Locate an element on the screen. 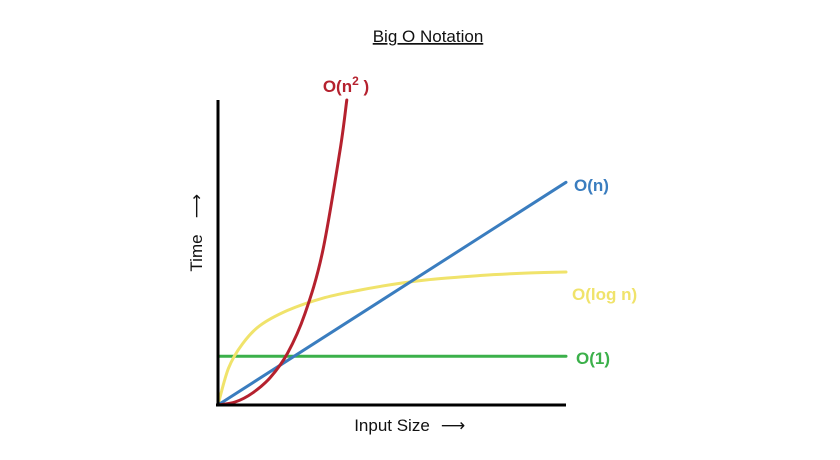 The height and width of the screenshot is (460, 840). chart-title: Big O Notation is located at coordinates (428, 36).